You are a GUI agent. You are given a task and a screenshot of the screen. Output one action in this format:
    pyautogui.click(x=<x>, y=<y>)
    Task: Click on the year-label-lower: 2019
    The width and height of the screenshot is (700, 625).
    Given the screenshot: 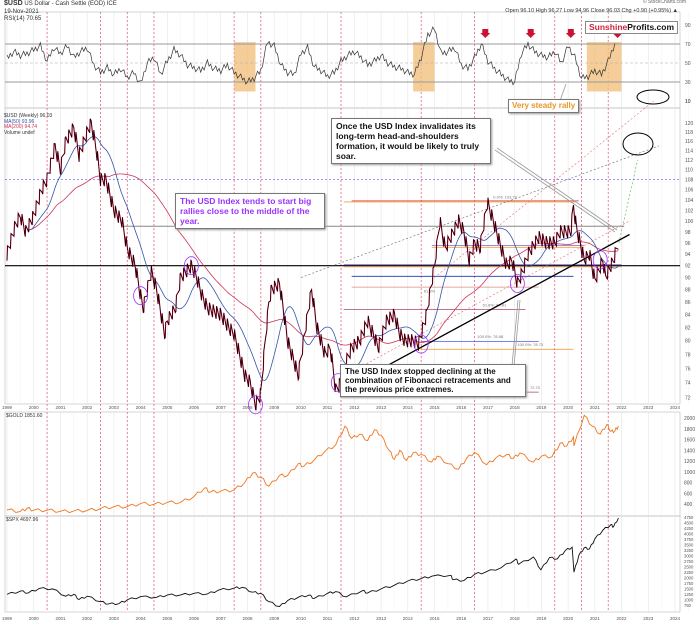 What is the action you would take?
    pyautogui.click(x=541, y=618)
    